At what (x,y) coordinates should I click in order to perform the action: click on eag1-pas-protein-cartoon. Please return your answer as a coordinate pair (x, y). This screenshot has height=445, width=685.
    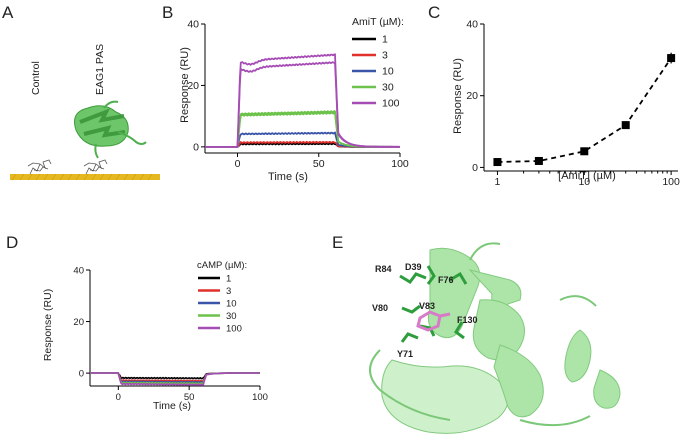
    Looking at the image, I should click on (110, 129).